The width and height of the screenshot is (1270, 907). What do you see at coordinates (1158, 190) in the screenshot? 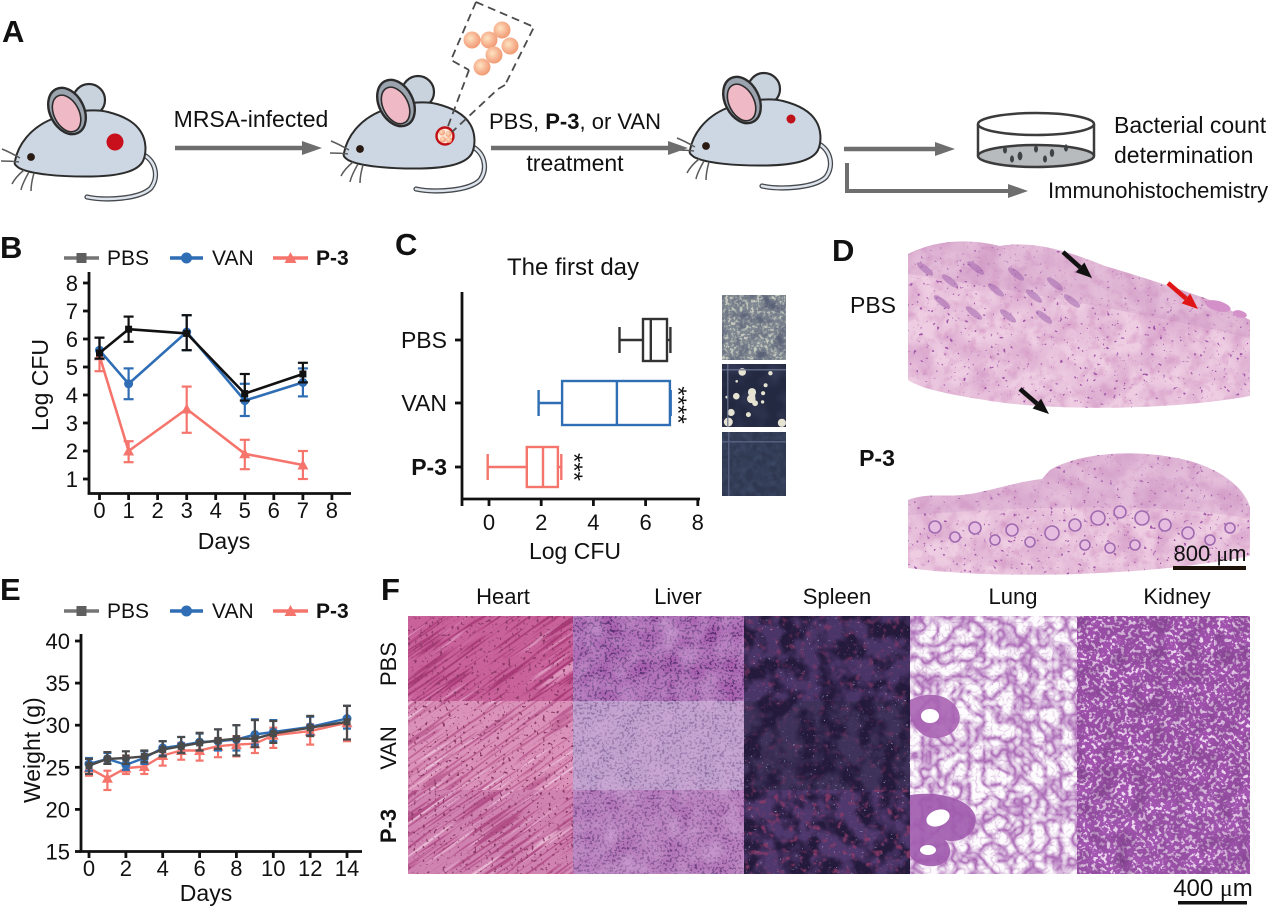
I see `svg-text: Immunohistochemistry` at bounding box center [1158, 190].